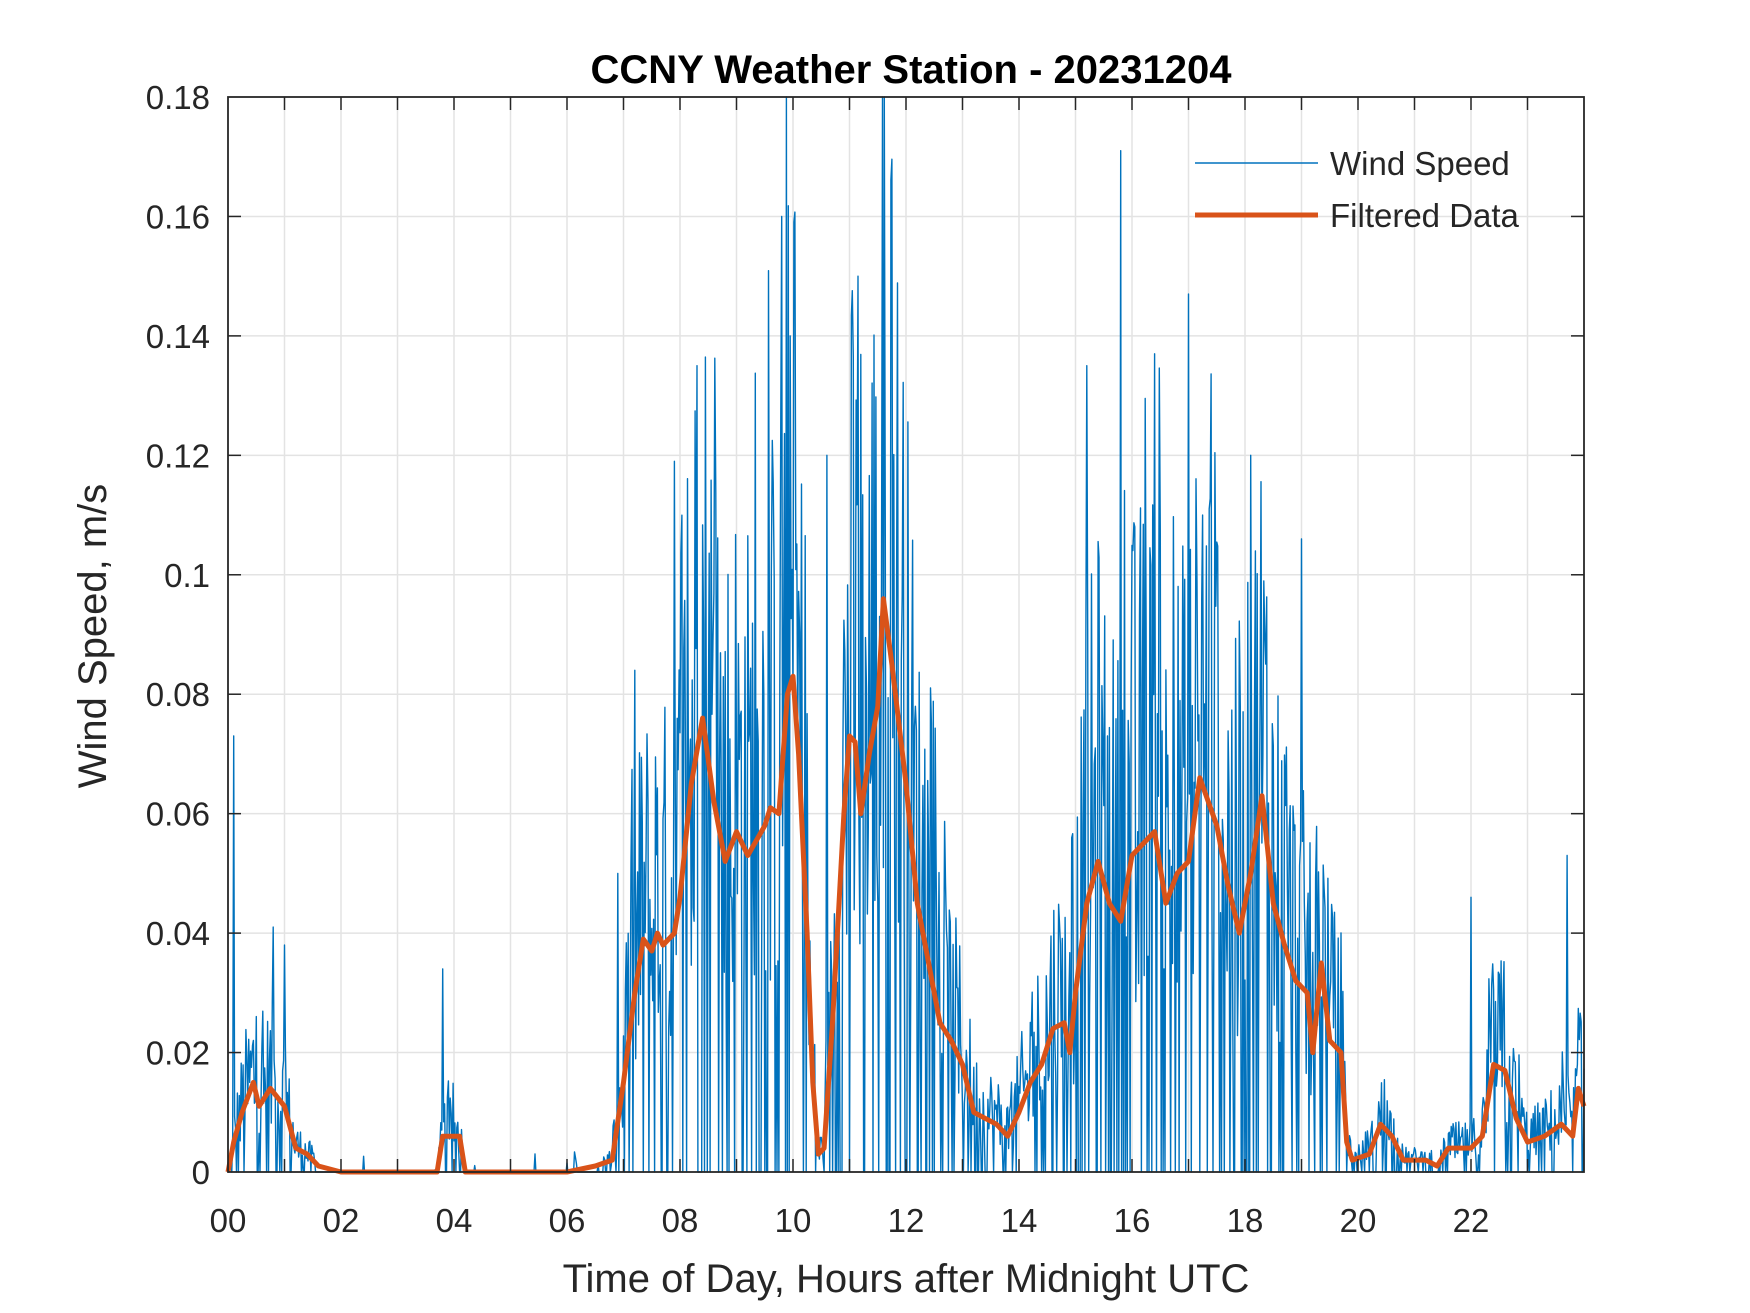  Describe the element at coordinates (1471, 1220) in the screenshot. I see `x-tick-label: 22` at that location.